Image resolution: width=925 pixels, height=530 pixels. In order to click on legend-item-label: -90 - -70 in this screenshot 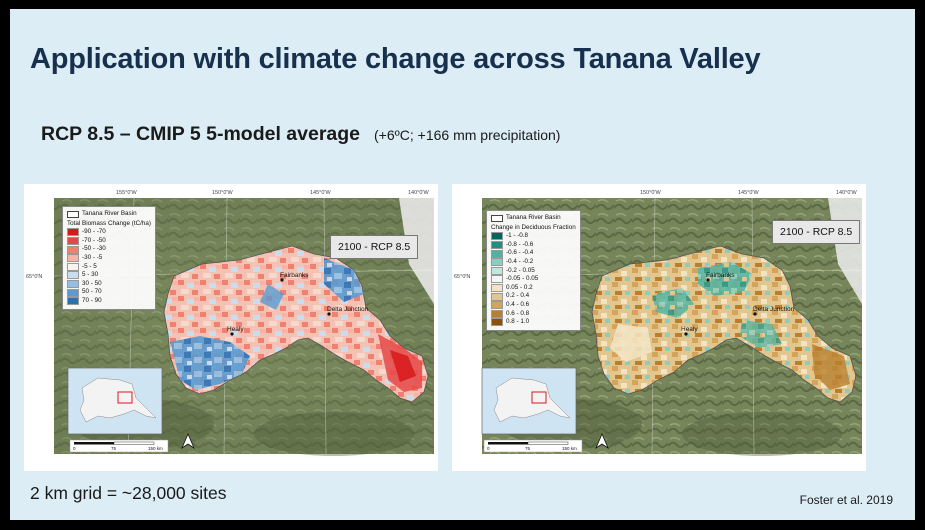, I will do `click(94, 232)`.